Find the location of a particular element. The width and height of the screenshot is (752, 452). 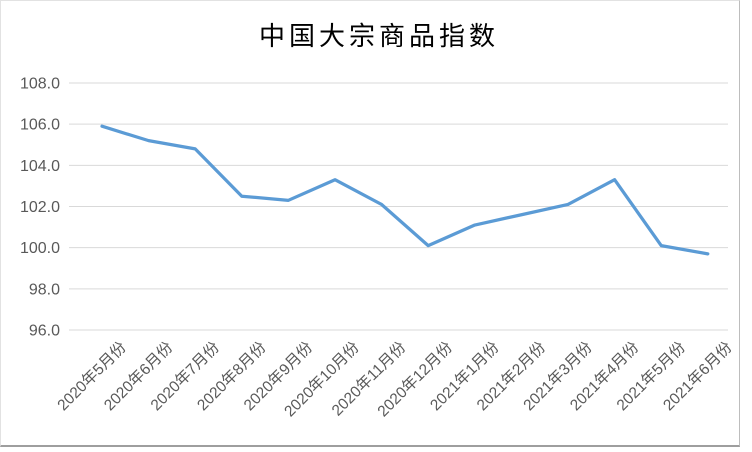

y-axis-tick-label: 108.0 is located at coordinates (40, 84).